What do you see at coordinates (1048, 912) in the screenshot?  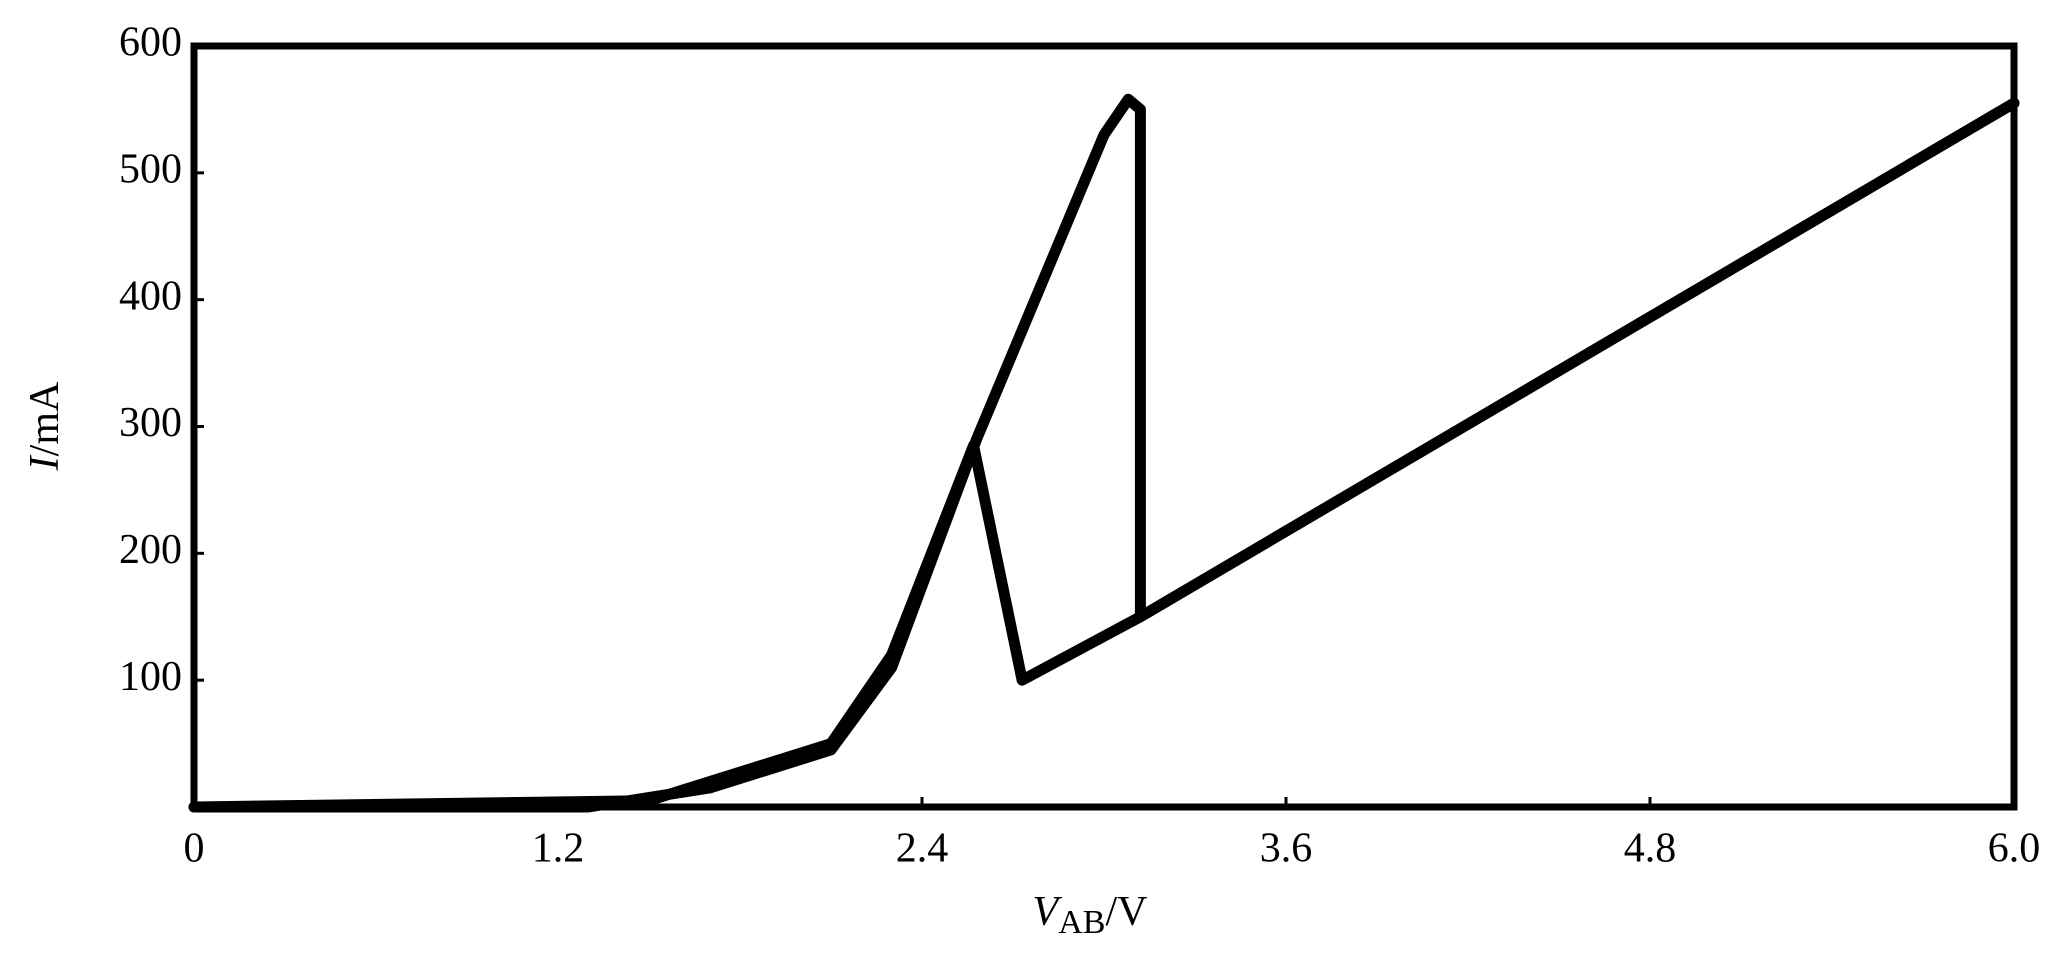 I see `x-label-symbol: V` at bounding box center [1048, 912].